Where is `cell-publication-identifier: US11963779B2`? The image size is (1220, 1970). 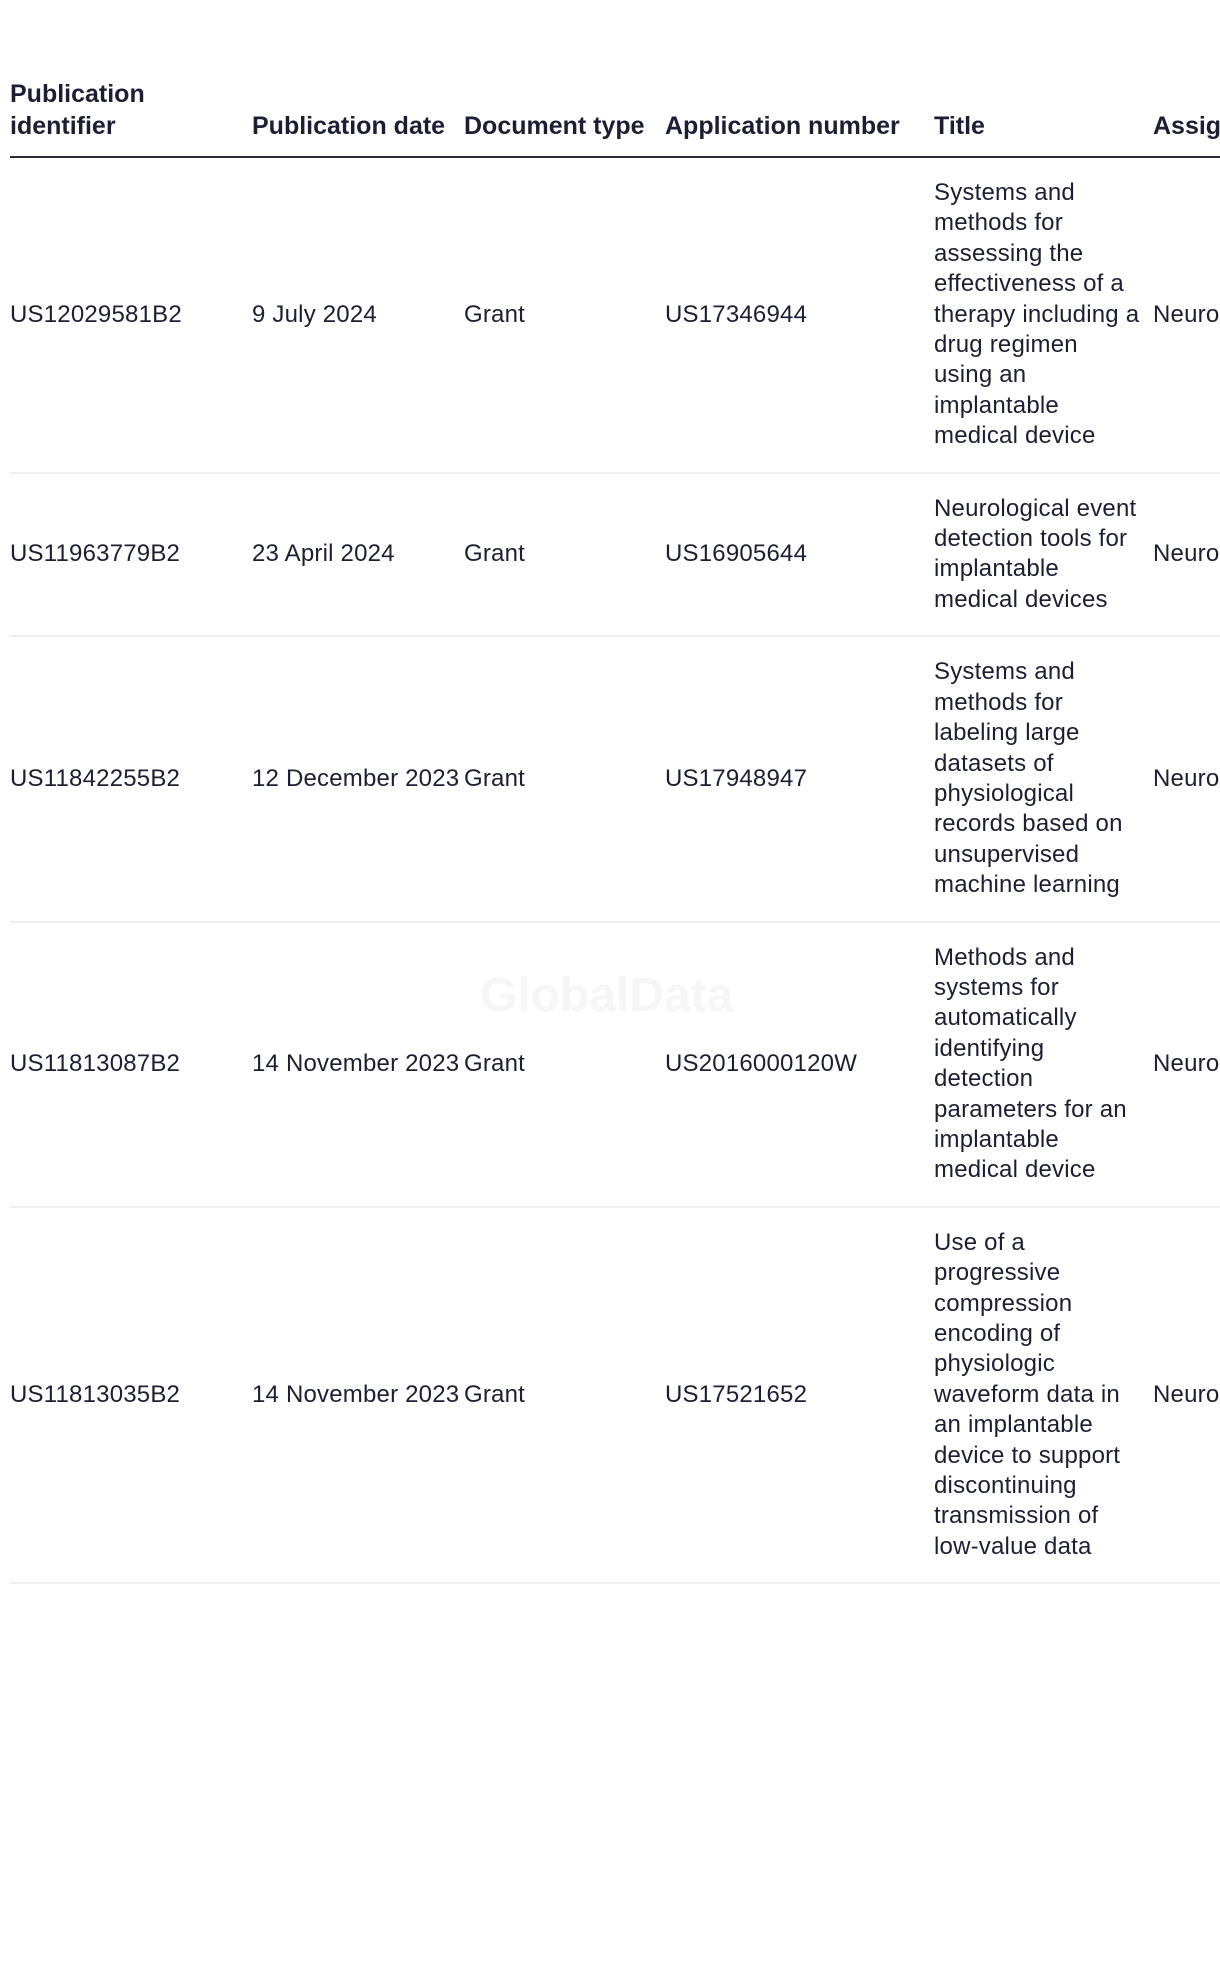 cell-publication-identifier: US11963779B2 is located at coordinates (131, 555).